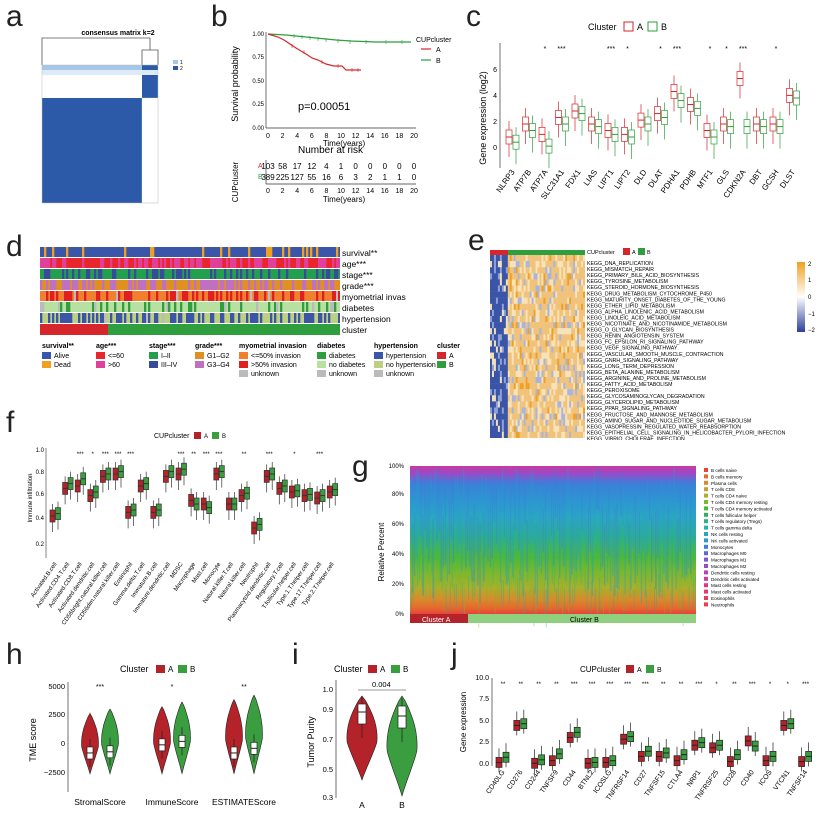 This screenshot has height=814, width=825. Describe the element at coordinates (328, 709) in the screenshot. I see `svg-text: 0.9` at that location.